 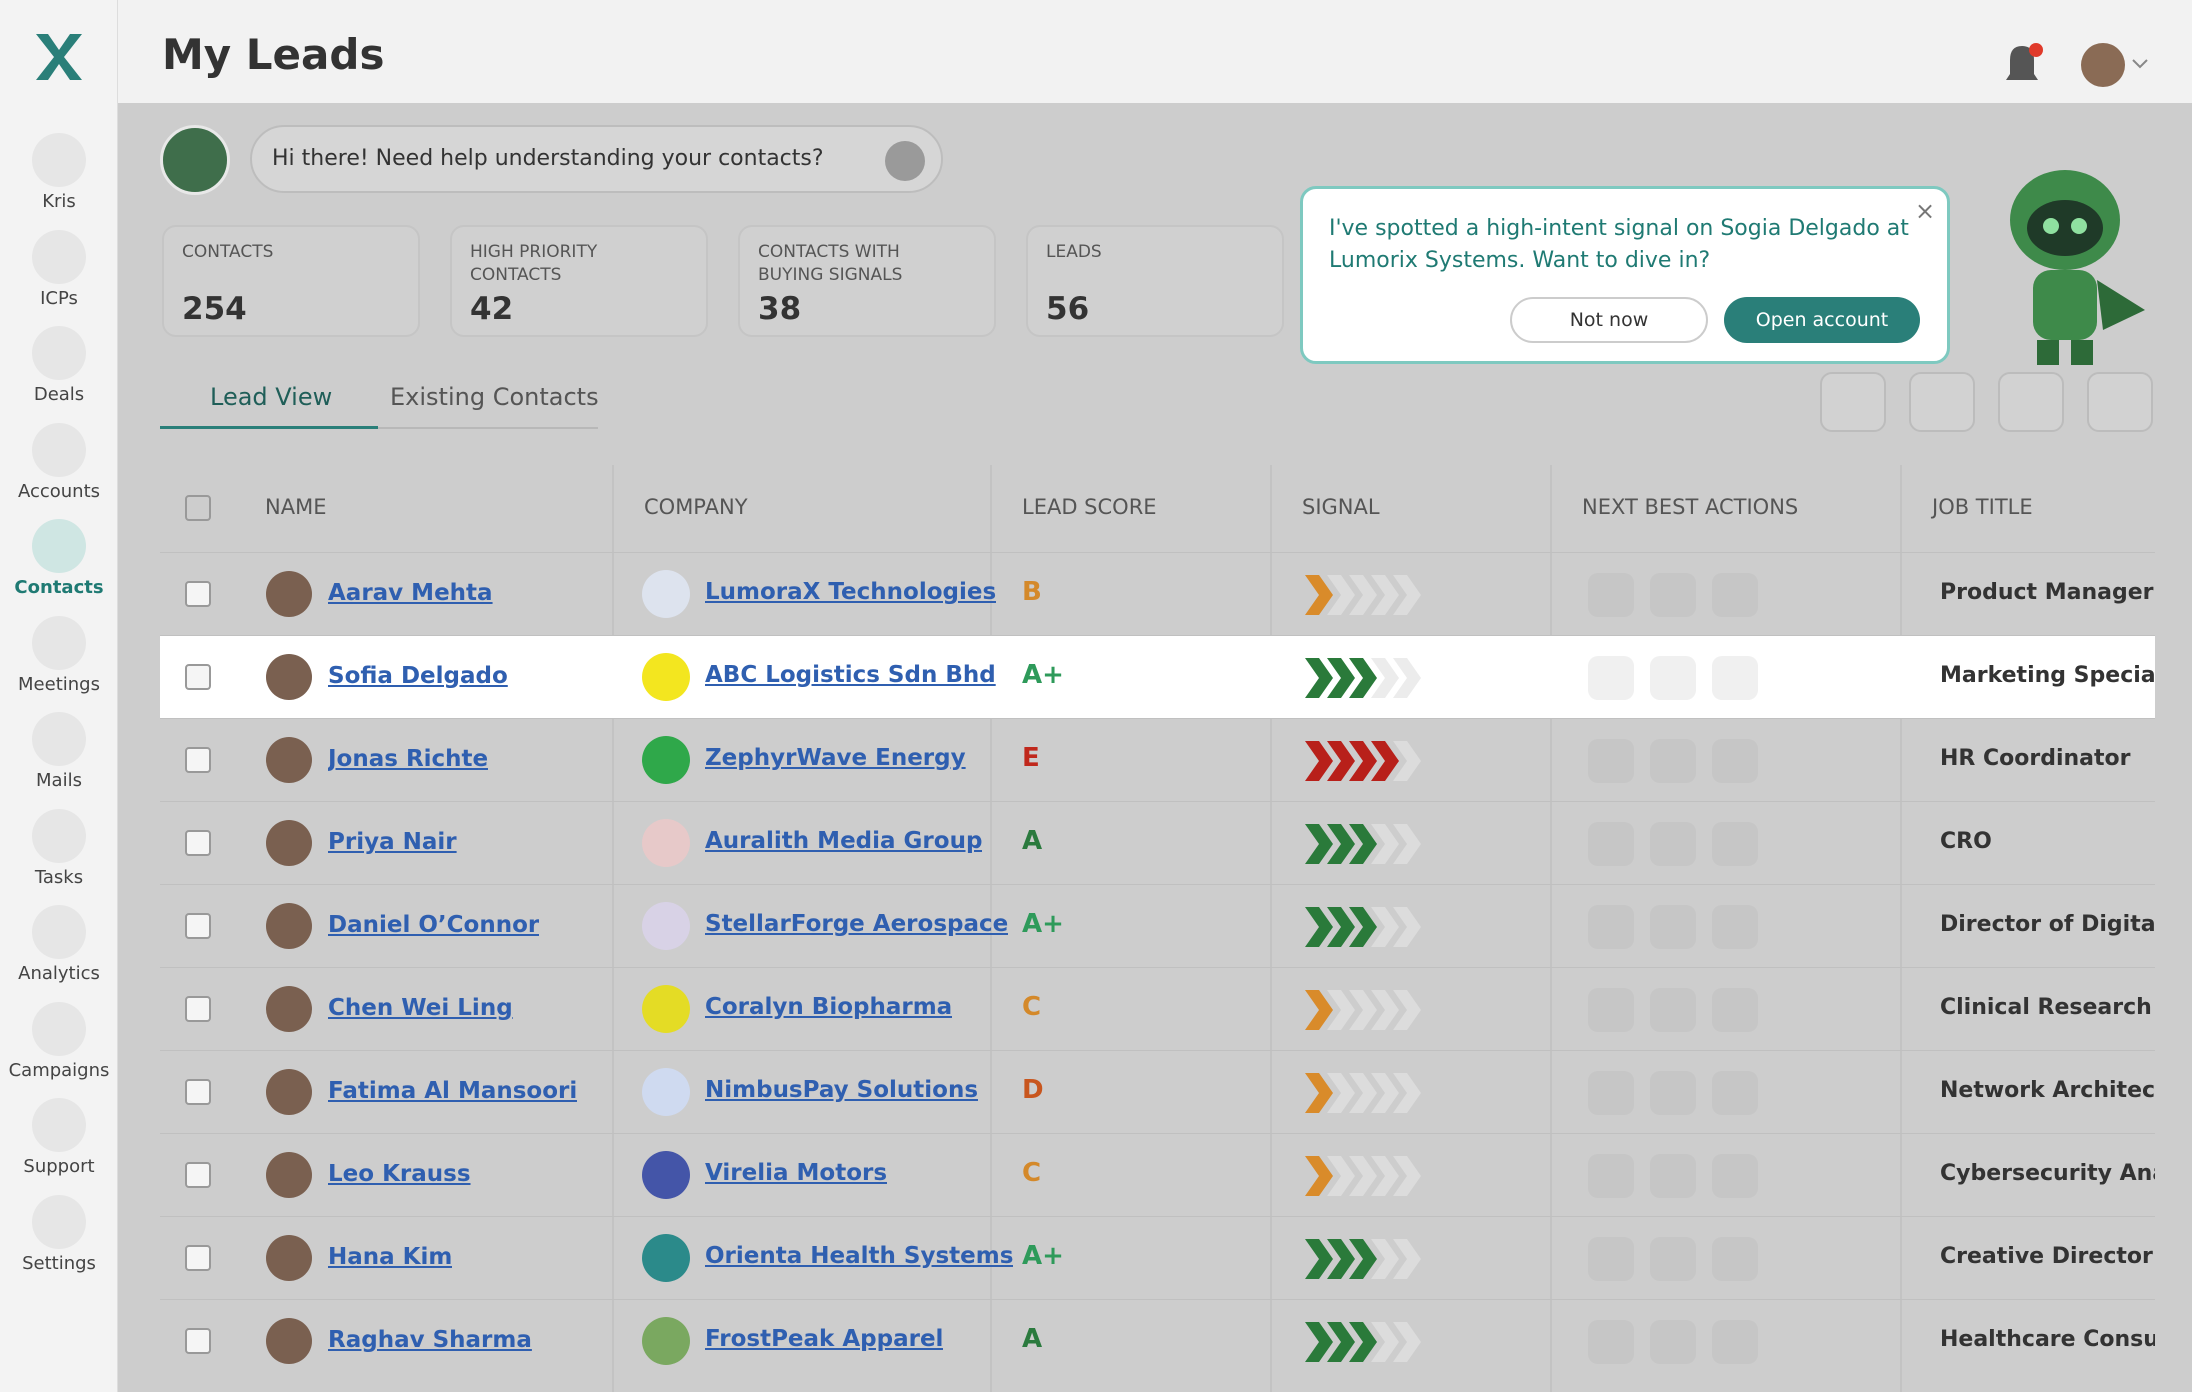 What do you see at coordinates (59, 780) in the screenshot?
I see `nav-label: Mails` at bounding box center [59, 780].